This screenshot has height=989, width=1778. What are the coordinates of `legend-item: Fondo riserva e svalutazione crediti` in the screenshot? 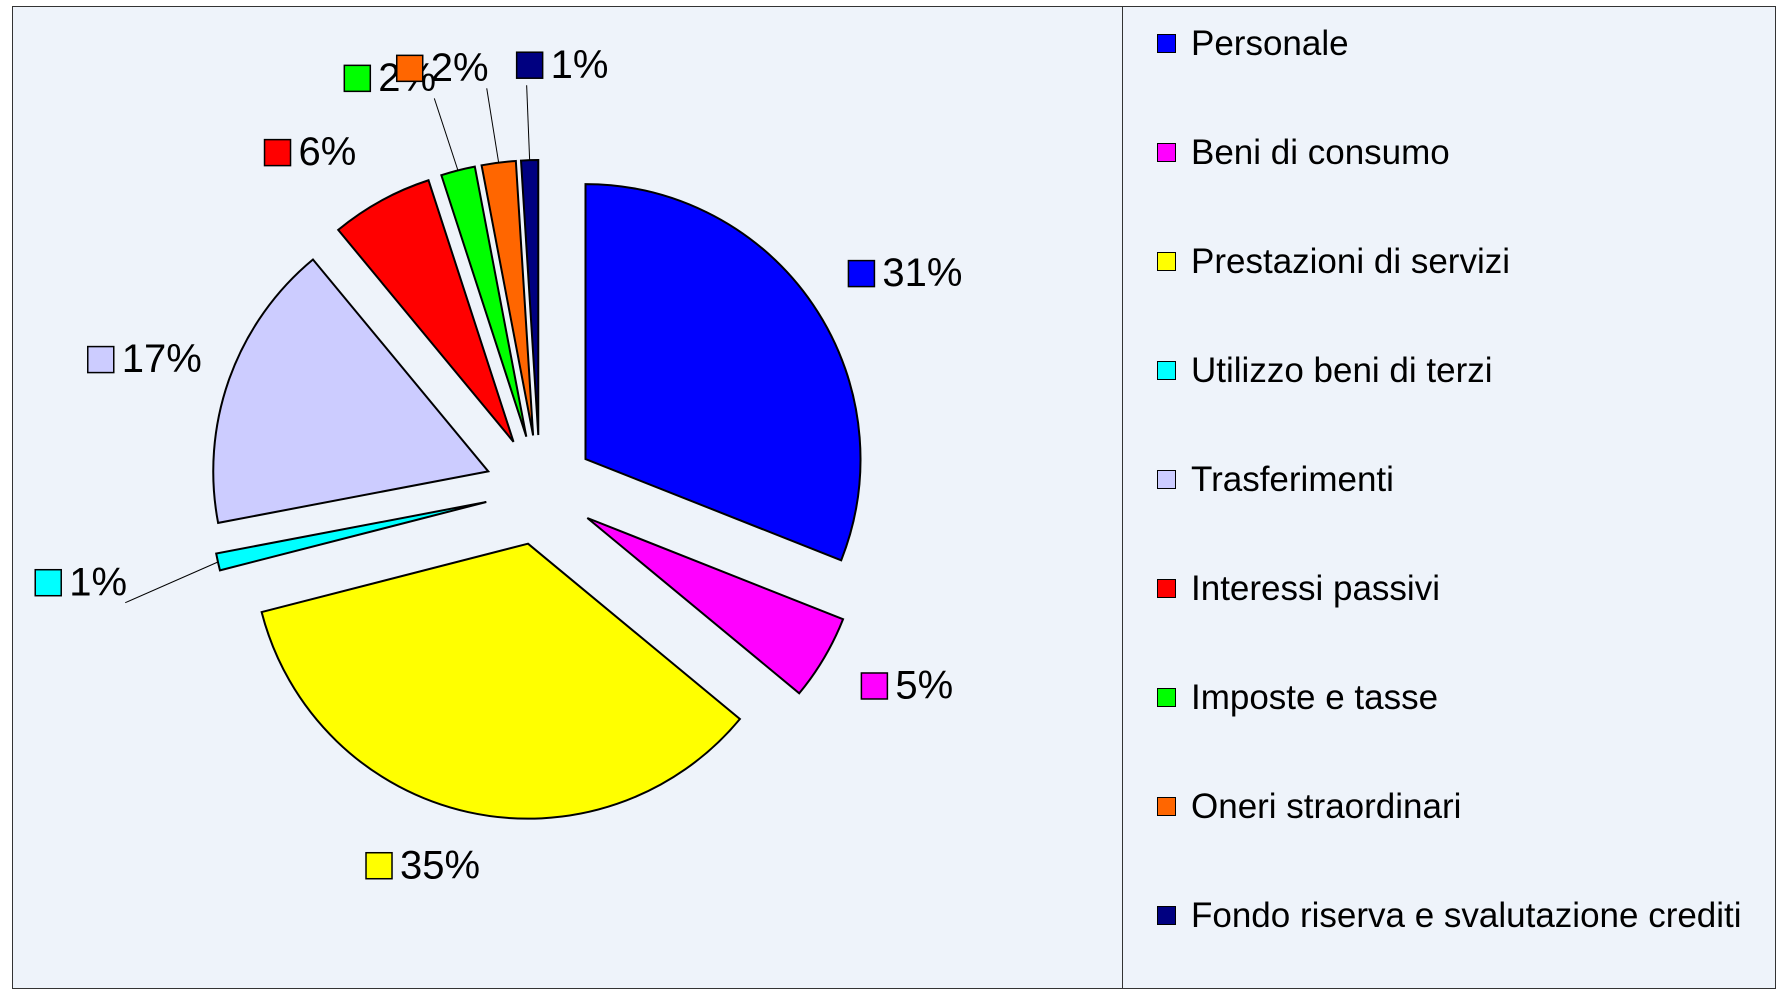 It's located at (1454, 916).